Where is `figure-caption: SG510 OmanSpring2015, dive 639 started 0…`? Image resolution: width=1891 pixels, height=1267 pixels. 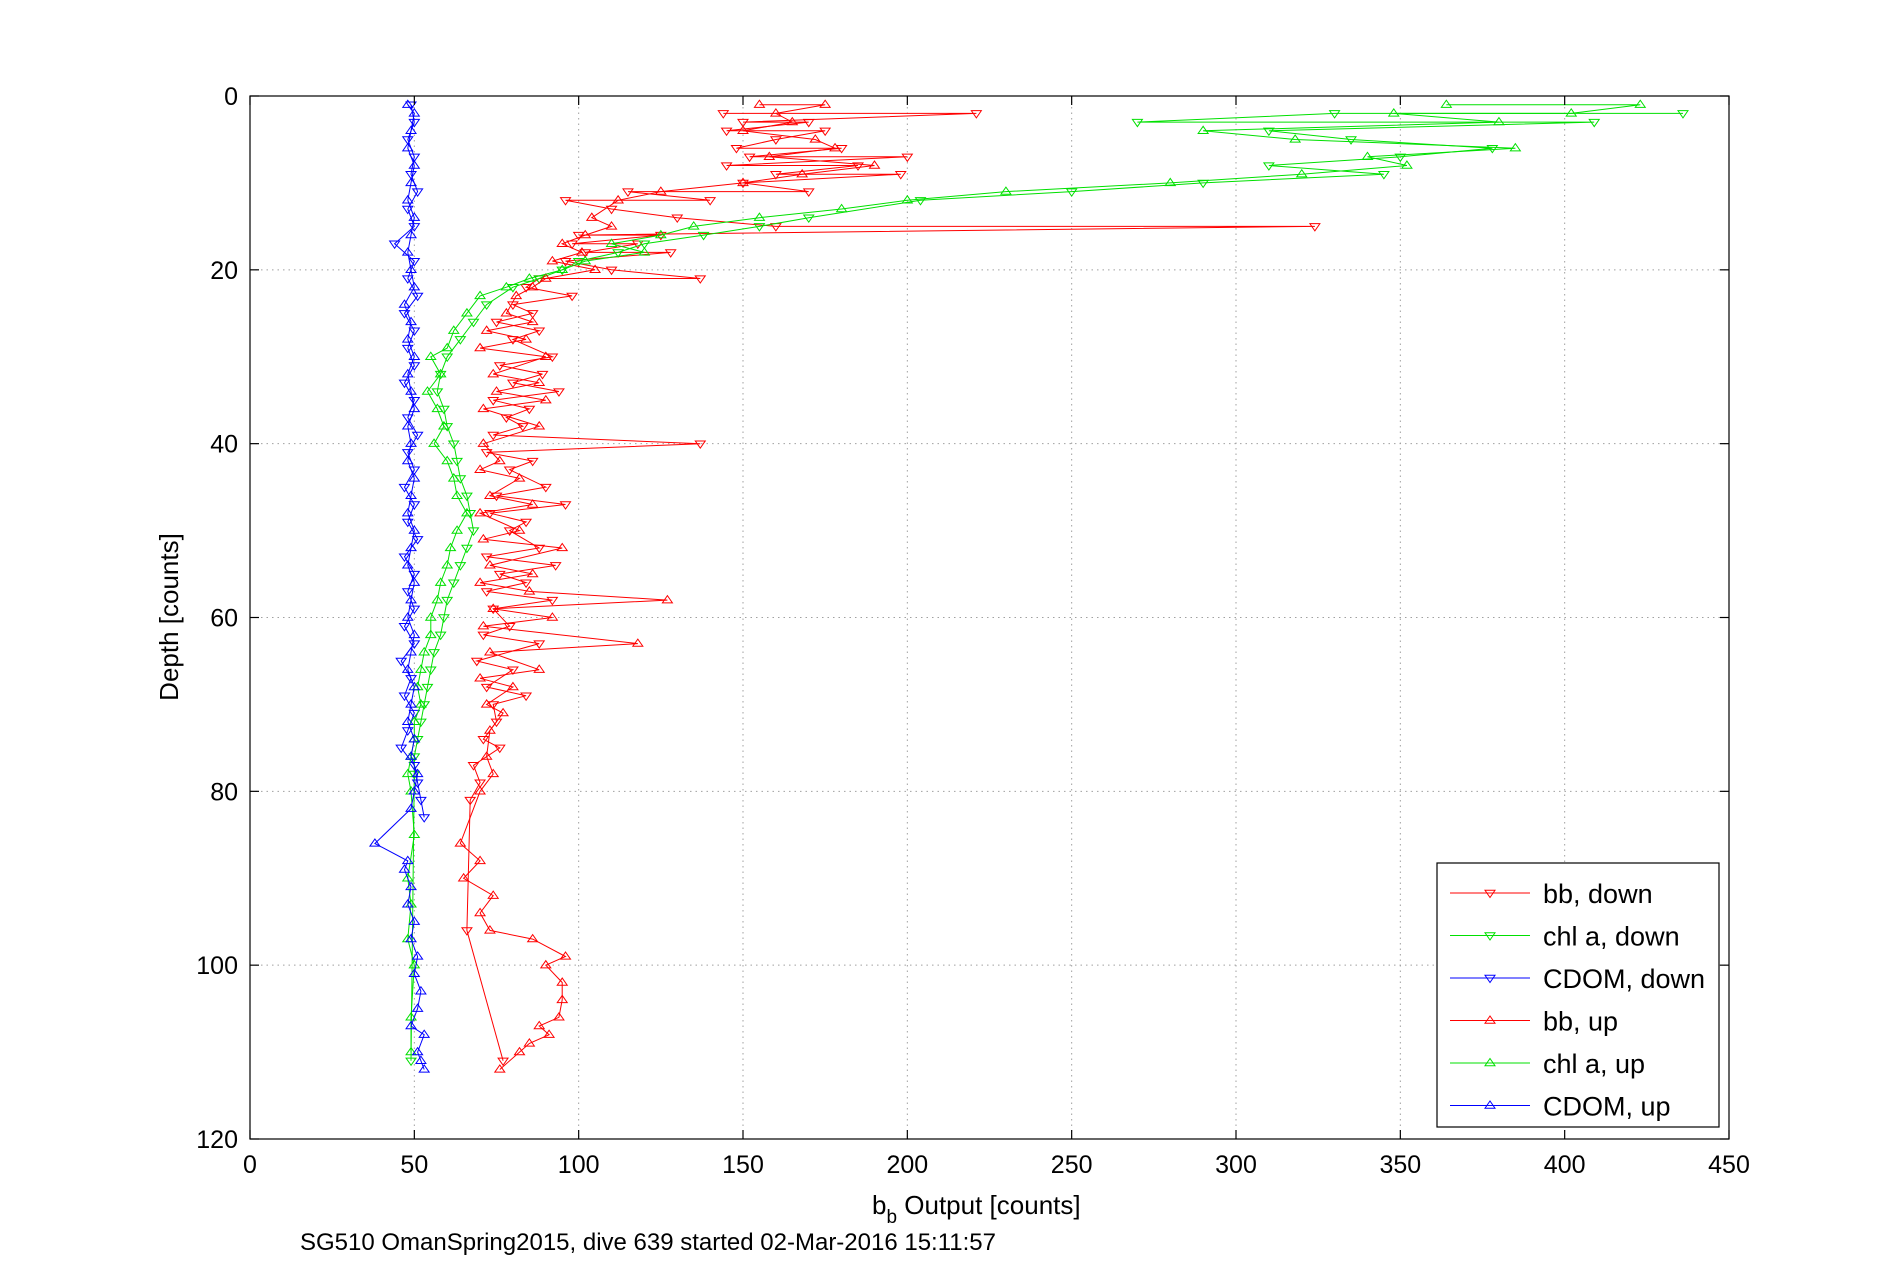 figure-caption: SG510 OmanSpring2015, dive 639 started 0… is located at coordinates (648, 1242).